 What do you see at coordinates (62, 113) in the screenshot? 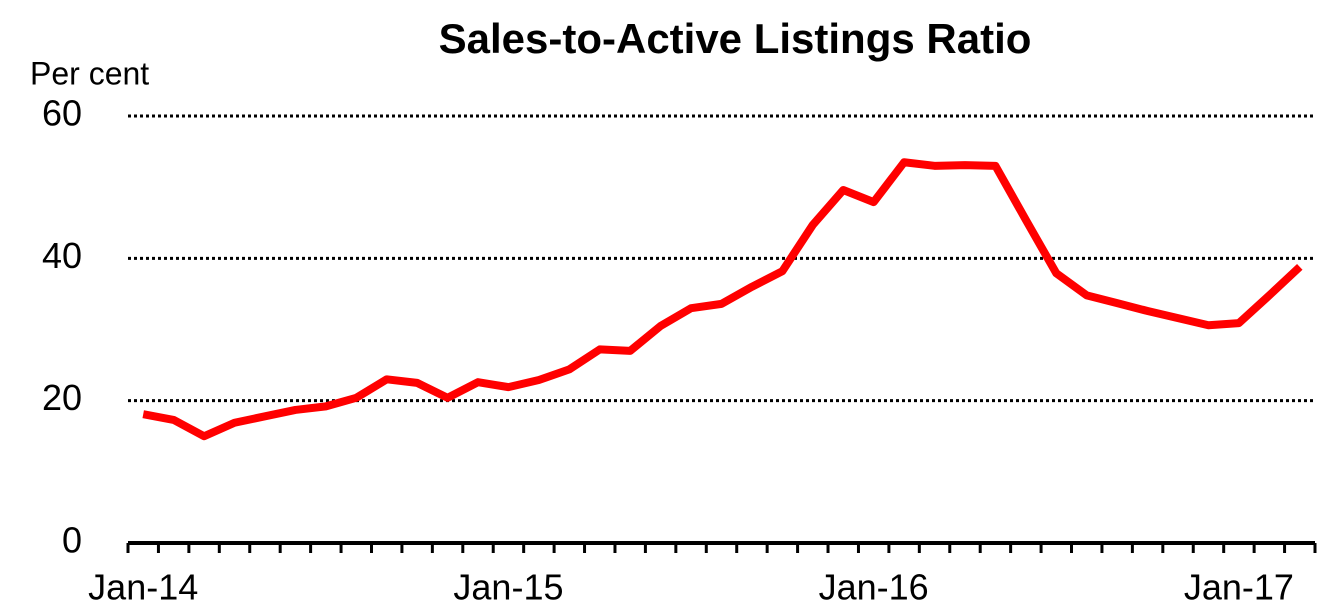
I see `y-tick-label: 60` at bounding box center [62, 113].